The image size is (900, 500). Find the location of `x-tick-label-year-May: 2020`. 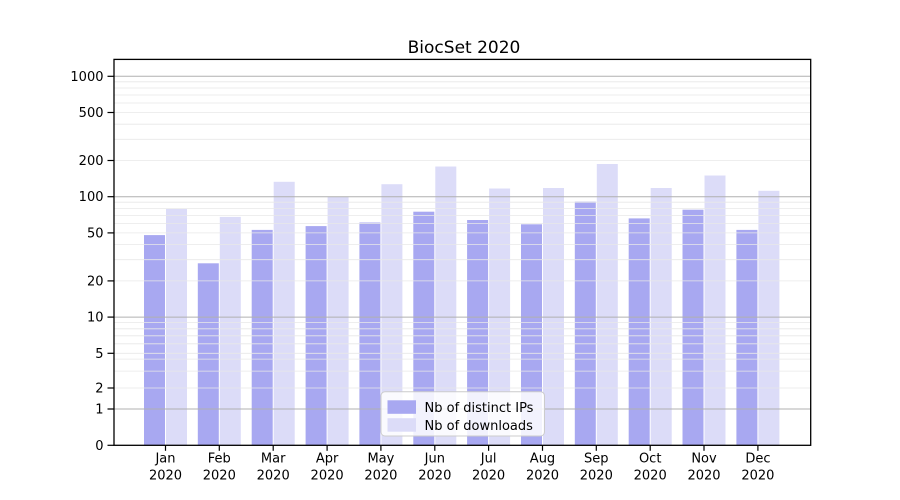

x-tick-label-year-May: 2020 is located at coordinates (380, 476).